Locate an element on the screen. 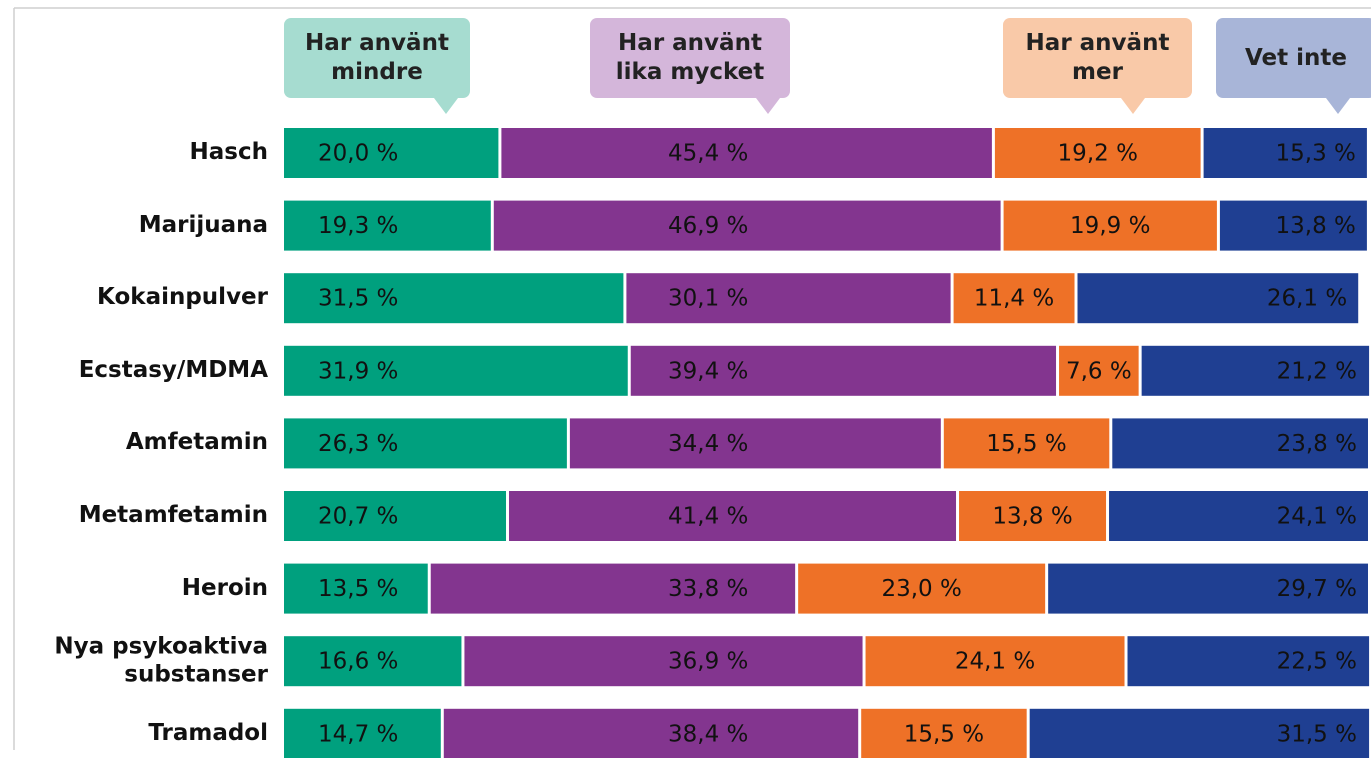  category-label: Heroin is located at coordinates (224, 587).